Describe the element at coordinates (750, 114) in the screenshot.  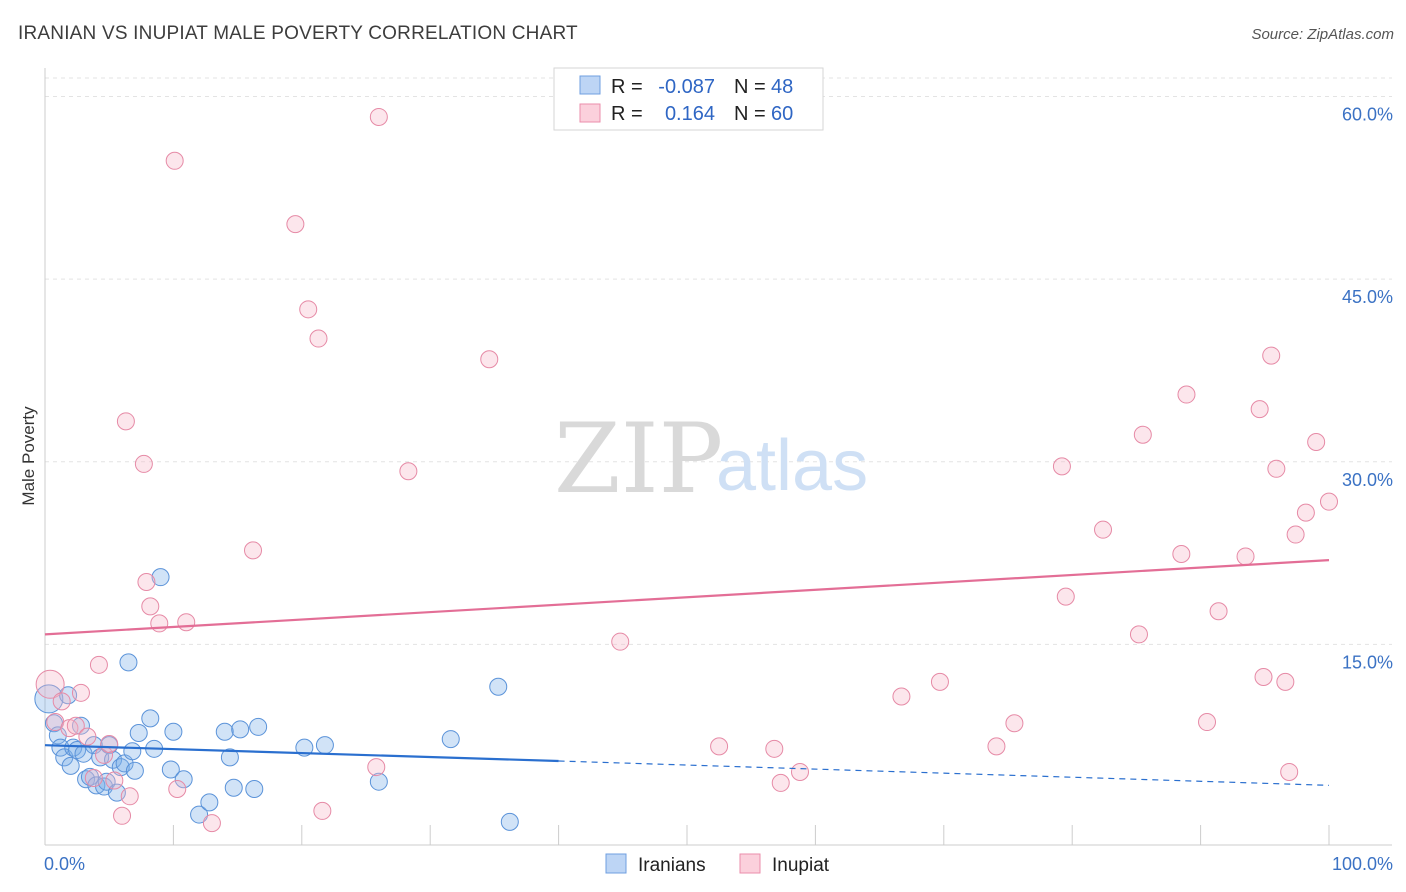
I see `legend-n-label-inupiat: N =` at that location.